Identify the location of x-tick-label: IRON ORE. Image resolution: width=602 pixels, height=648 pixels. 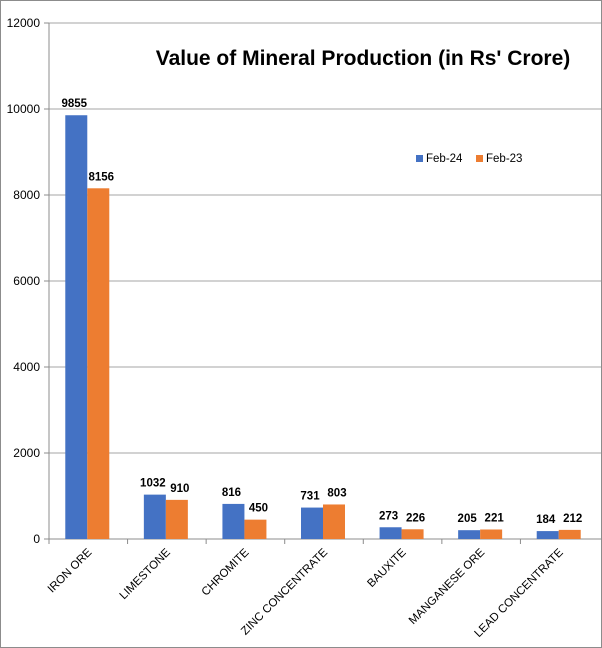
(70, 570).